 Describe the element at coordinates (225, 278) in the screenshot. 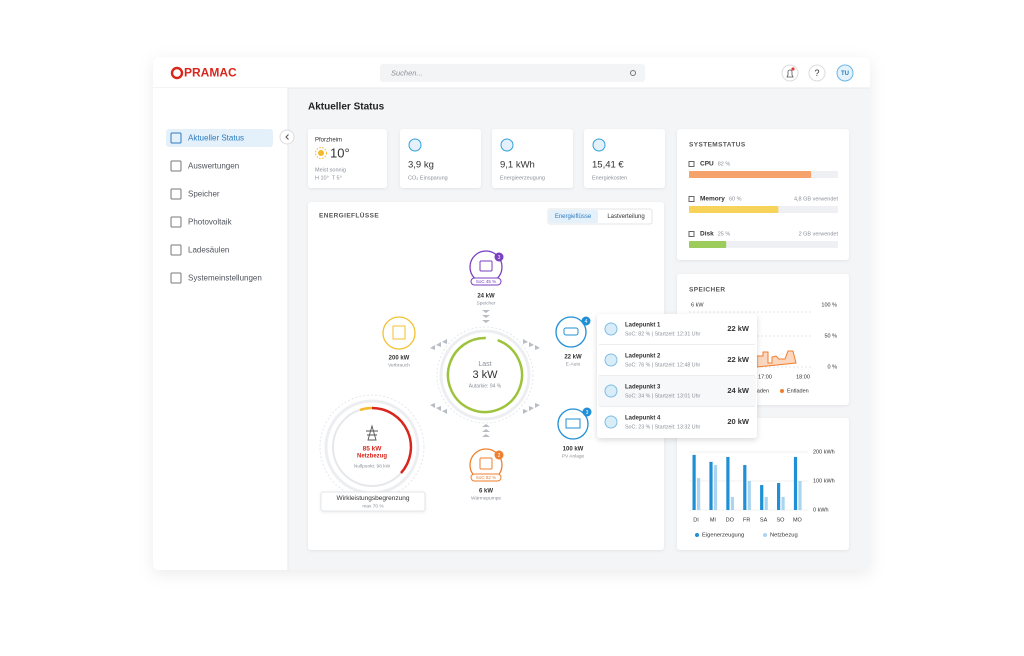

I see `menu-item: Systemeinstellungen` at that location.